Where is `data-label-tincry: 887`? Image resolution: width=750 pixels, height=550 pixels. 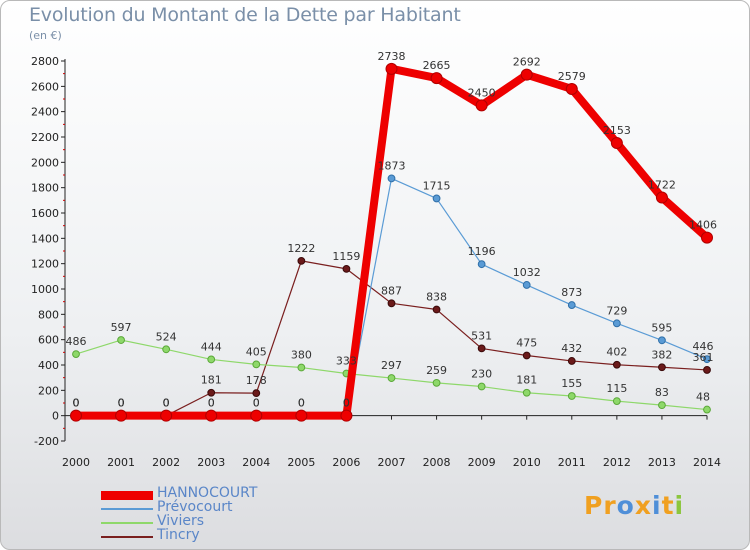 data-label-tincry: 887 is located at coordinates (391, 290).